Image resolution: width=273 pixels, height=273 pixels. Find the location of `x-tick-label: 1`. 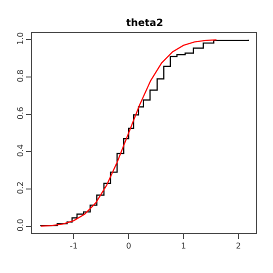

x-tick-label: 1 is located at coordinates (183, 246).